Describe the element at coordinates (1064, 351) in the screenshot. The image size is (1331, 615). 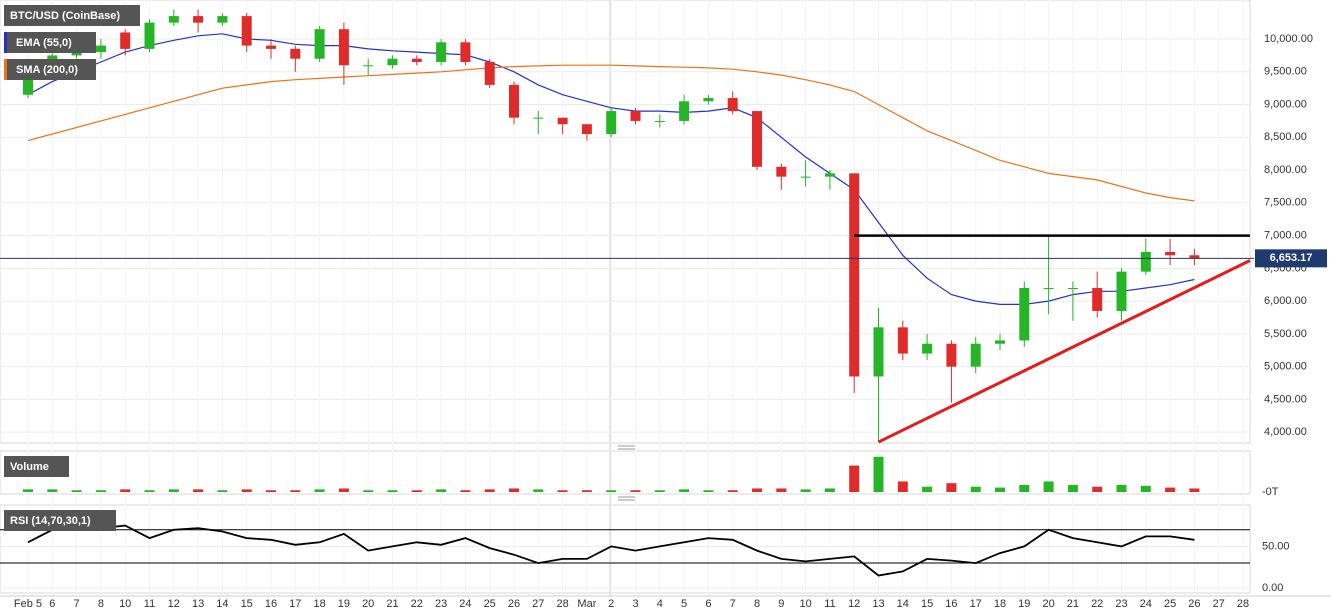
I see `support-line` at that location.